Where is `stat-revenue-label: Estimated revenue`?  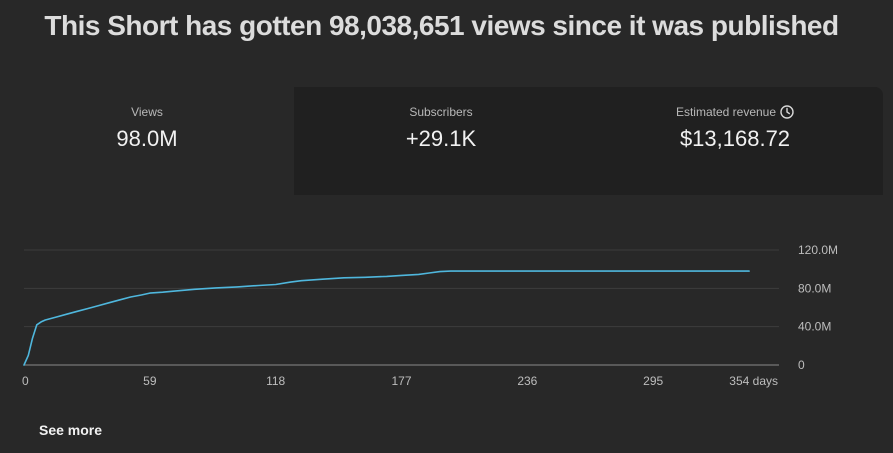 stat-revenue-label: Estimated revenue is located at coordinates (726, 112).